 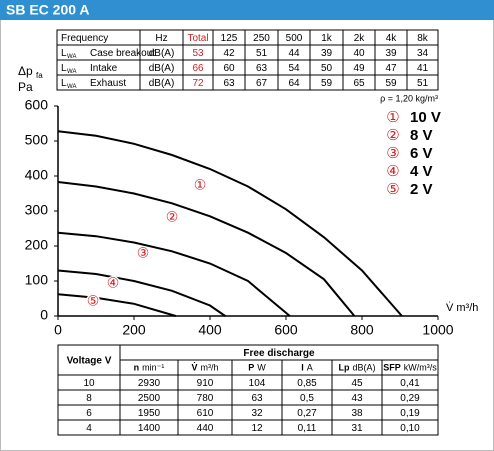 What do you see at coordinates (421, 135) in the screenshot?
I see `legend-label: 8 V` at bounding box center [421, 135].